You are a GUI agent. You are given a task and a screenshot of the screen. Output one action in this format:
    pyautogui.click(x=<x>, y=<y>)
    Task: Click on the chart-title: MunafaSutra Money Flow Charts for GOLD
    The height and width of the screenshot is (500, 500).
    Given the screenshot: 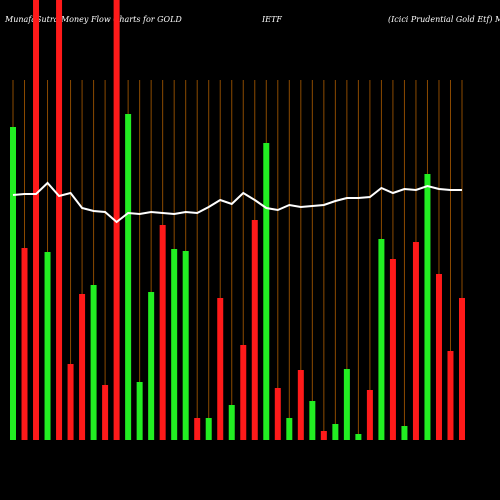 What is the action you would take?
    pyautogui.click(x=93, y=19)
    